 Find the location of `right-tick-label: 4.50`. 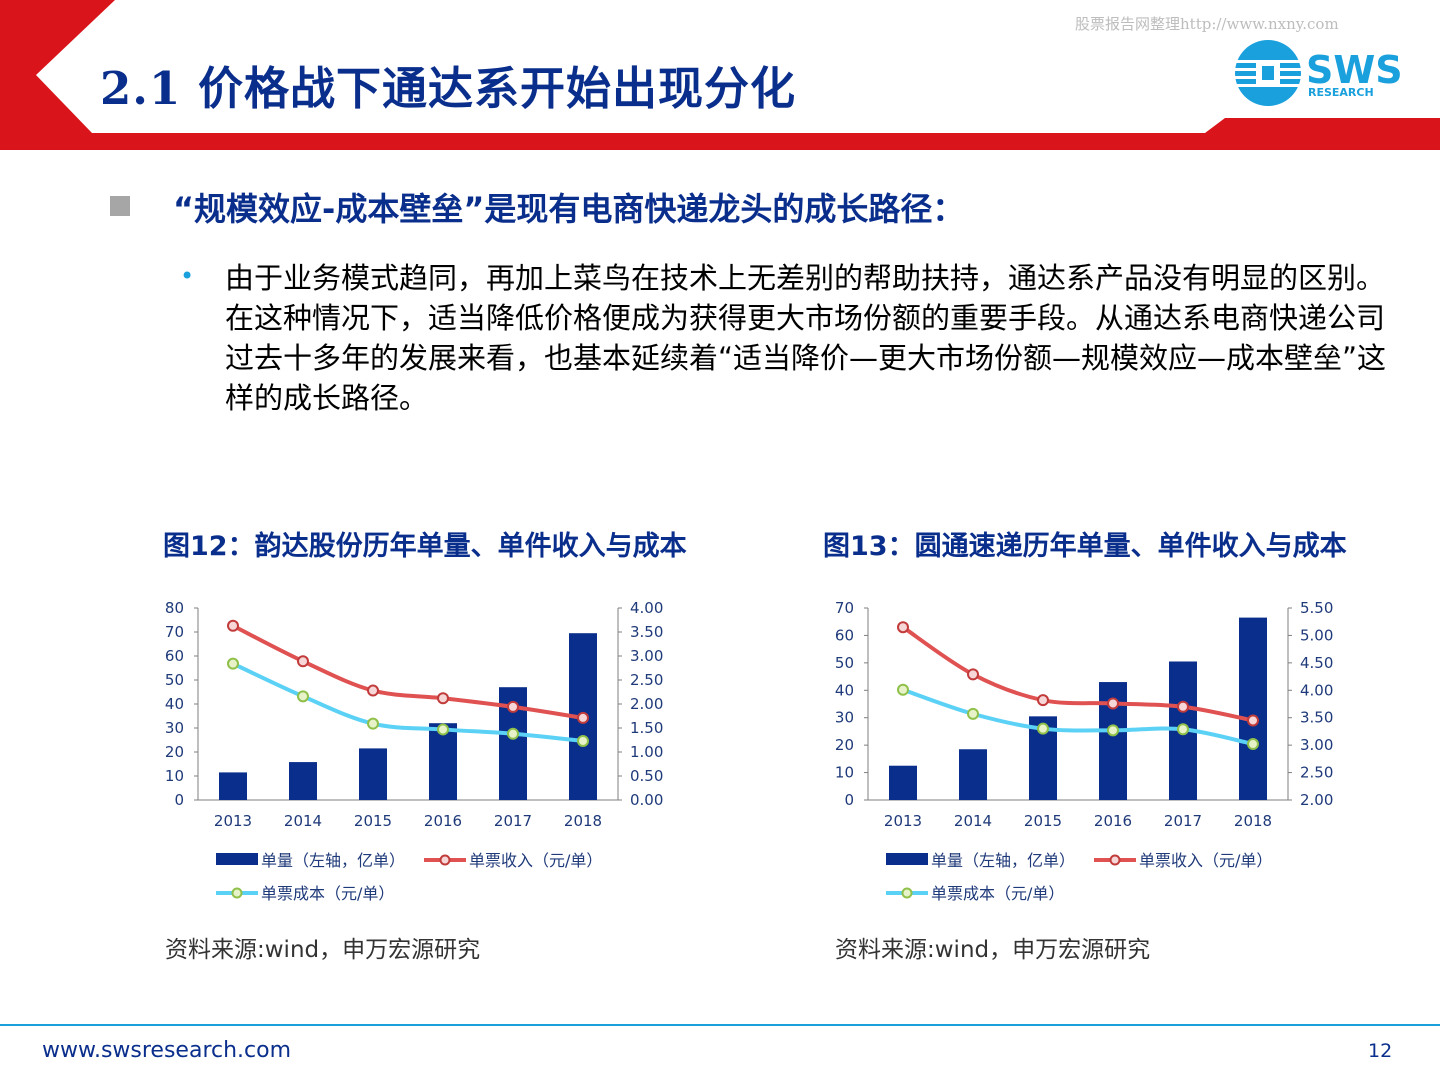

right-tick-label: 4.50 is located at coordinates (1316, 663).